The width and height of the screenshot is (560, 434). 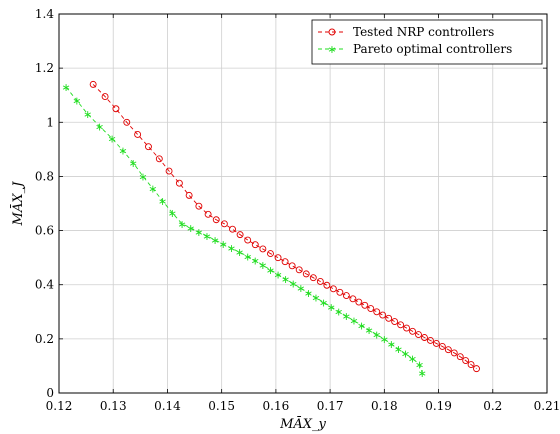 What do you see at coordinates (18, 203) in the screenshot?
I see `y-axis-label: MĀX_J` at bounding box center [18, 203].